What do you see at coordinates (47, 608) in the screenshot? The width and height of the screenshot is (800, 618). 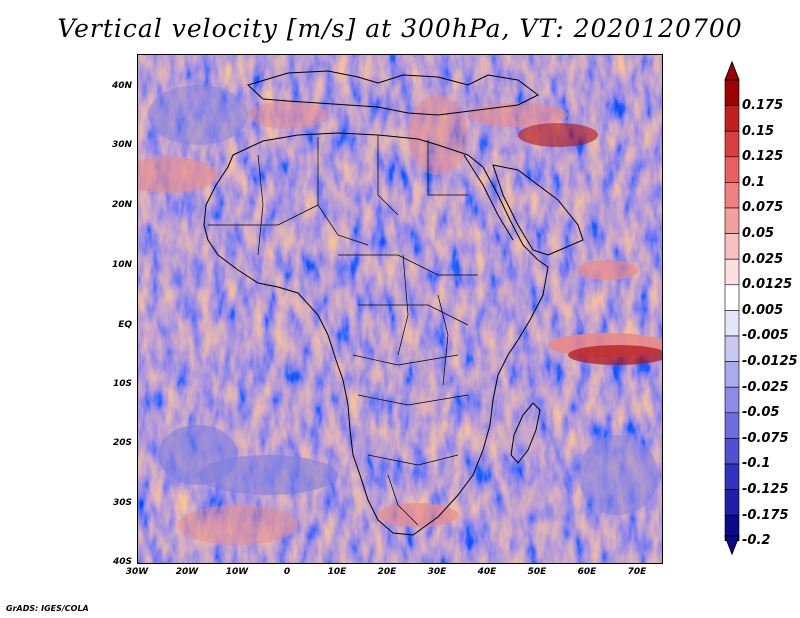 I see `grads-credit: GrADS: IGES/COLA` at bounding box center [47, 608].